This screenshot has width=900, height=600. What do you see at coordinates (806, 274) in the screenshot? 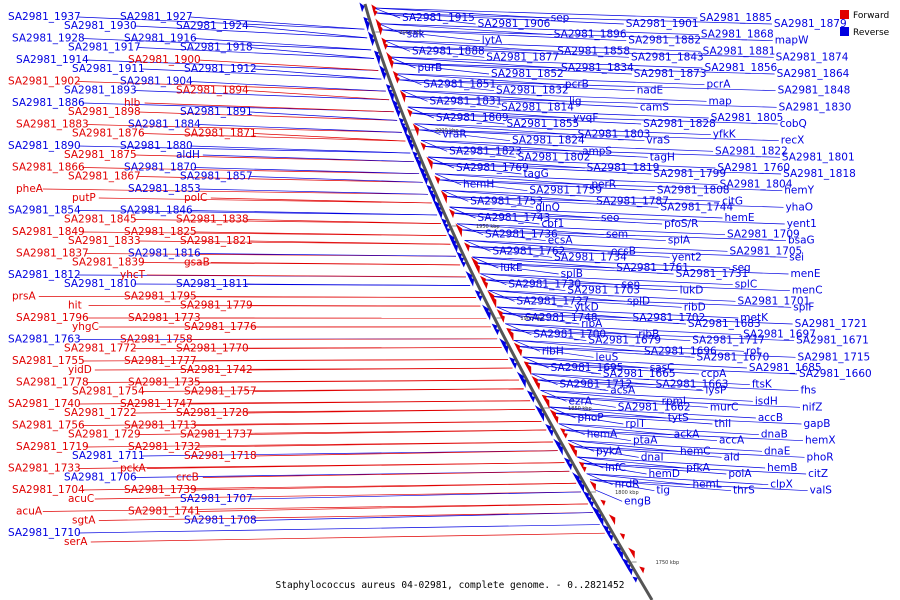
I see `gene-label-menE: menE` at bounding box center [806, 274].